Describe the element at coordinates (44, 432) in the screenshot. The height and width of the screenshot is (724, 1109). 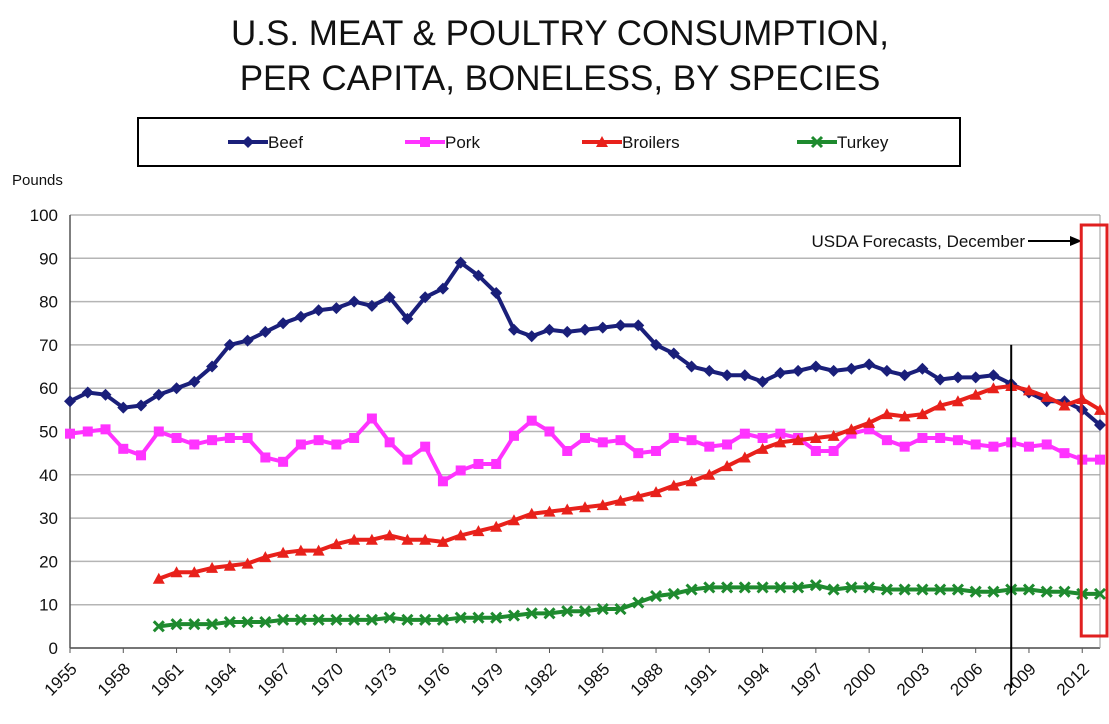
I see `y-tick-labels: 0102030405060708090100` at that location.